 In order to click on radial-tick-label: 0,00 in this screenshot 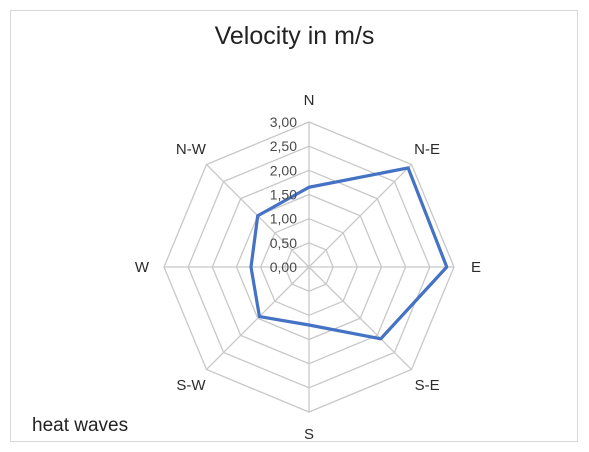, I will do `click(283, 267)`.